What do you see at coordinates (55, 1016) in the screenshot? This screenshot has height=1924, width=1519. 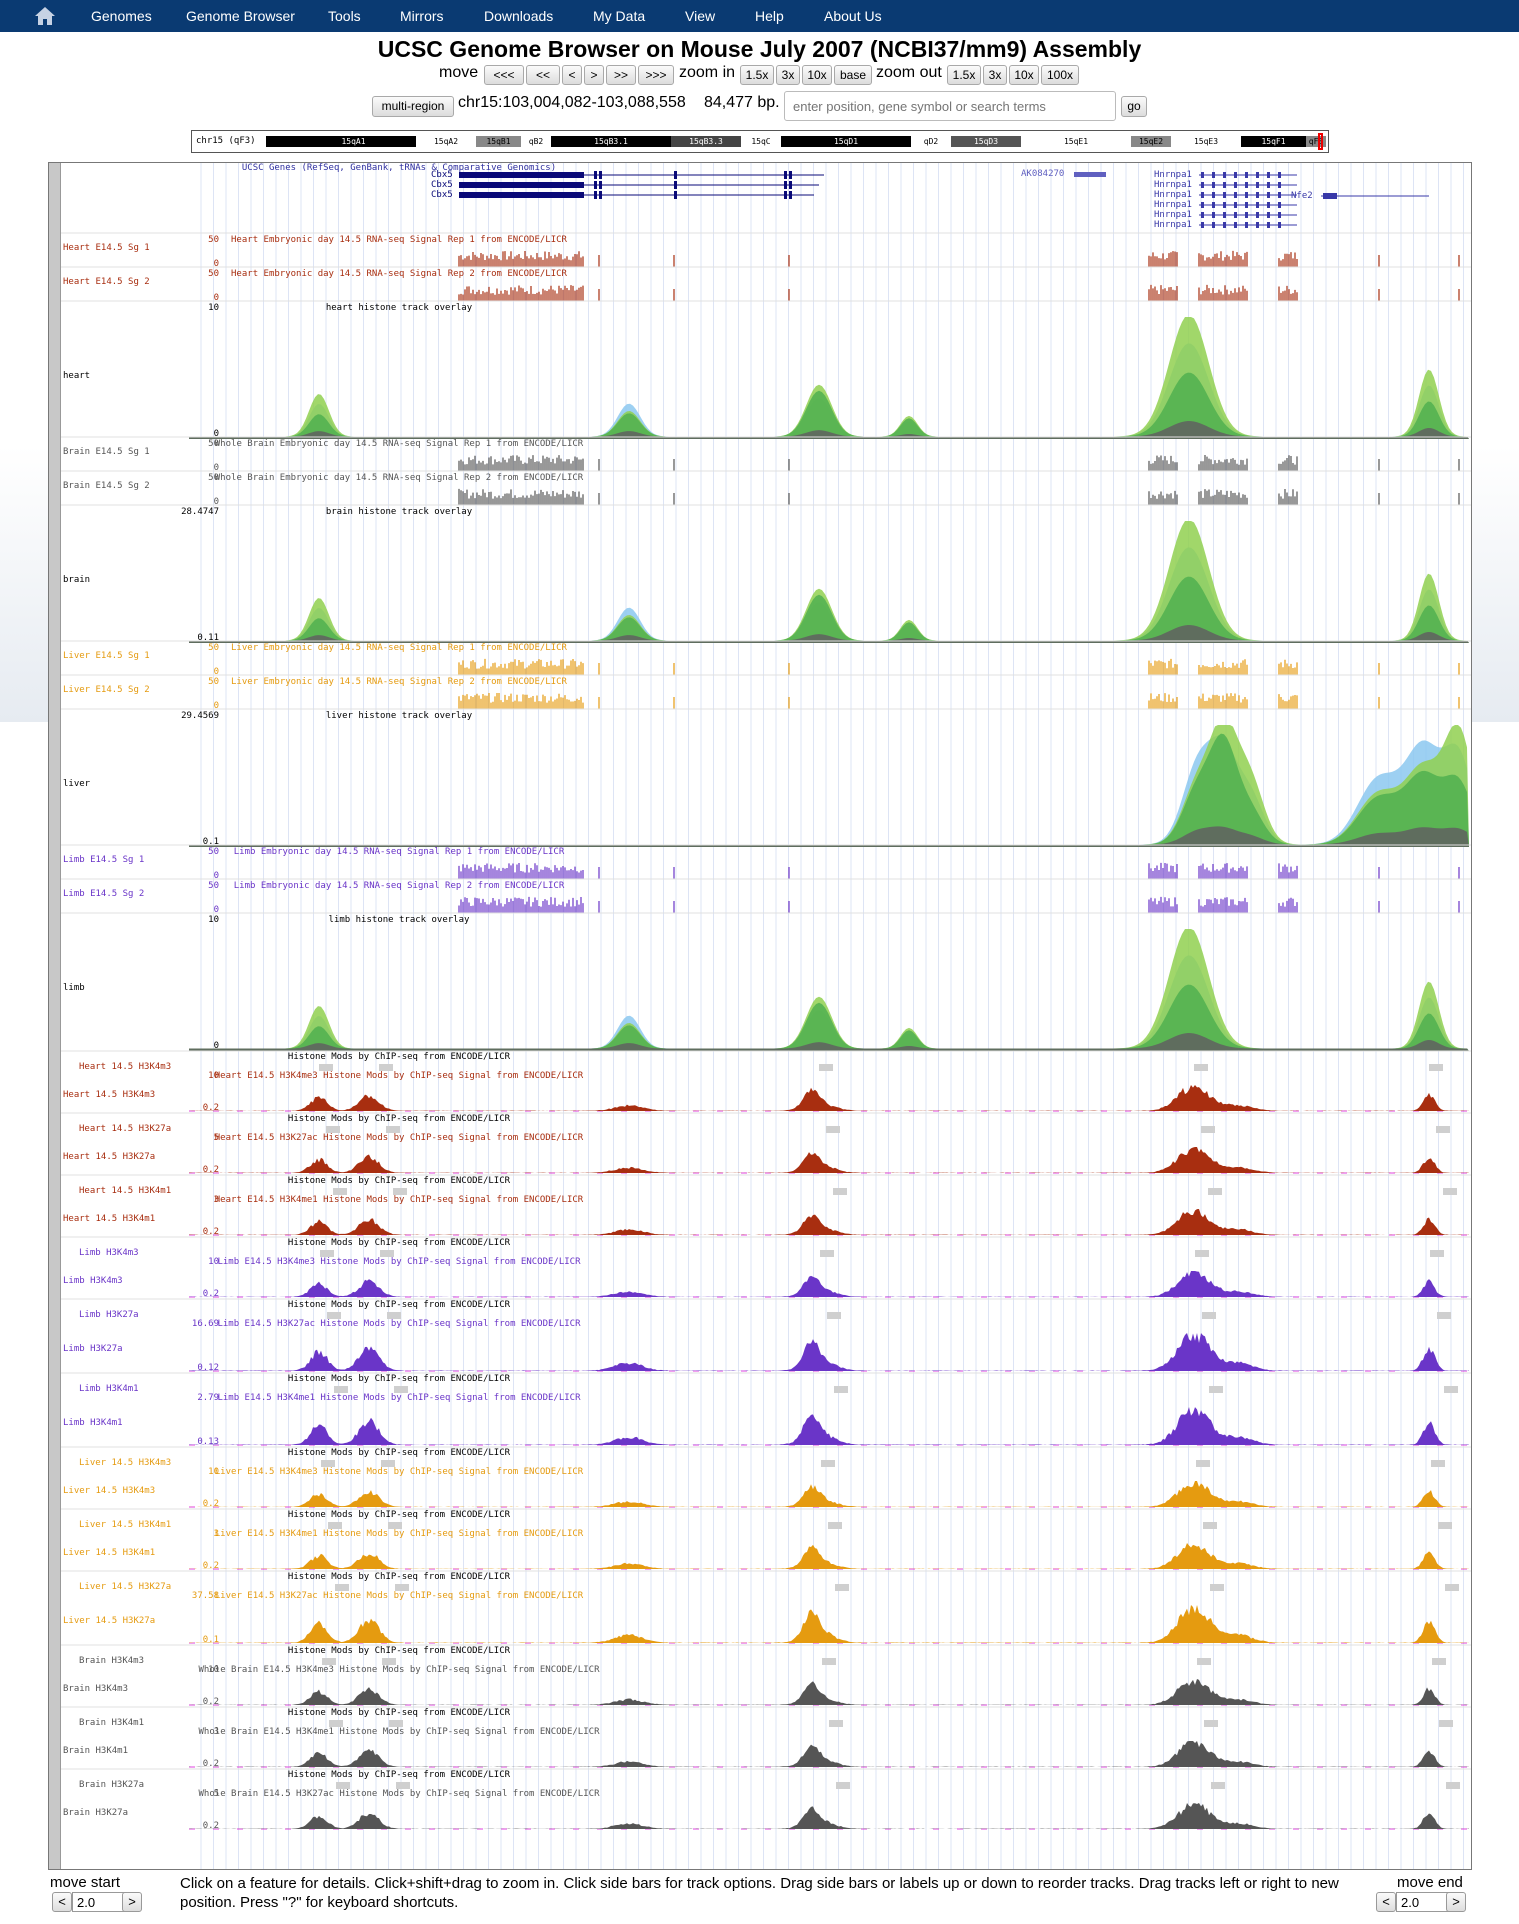 I see `track-side-bars` at bounding box center [55, 1016].